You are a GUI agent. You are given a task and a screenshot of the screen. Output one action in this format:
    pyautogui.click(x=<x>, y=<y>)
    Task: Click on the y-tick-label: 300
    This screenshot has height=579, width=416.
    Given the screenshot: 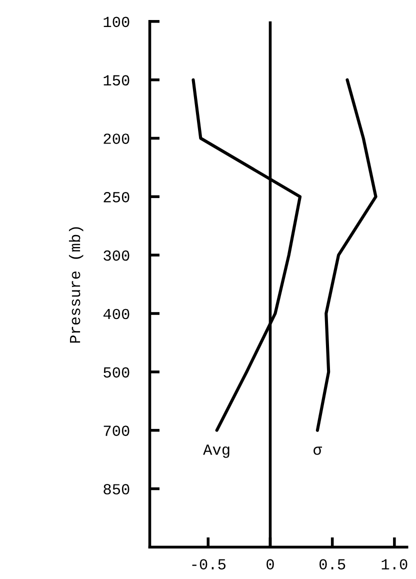 What is the action you would take?
    pyautogui.click(x=117, y=255)
    